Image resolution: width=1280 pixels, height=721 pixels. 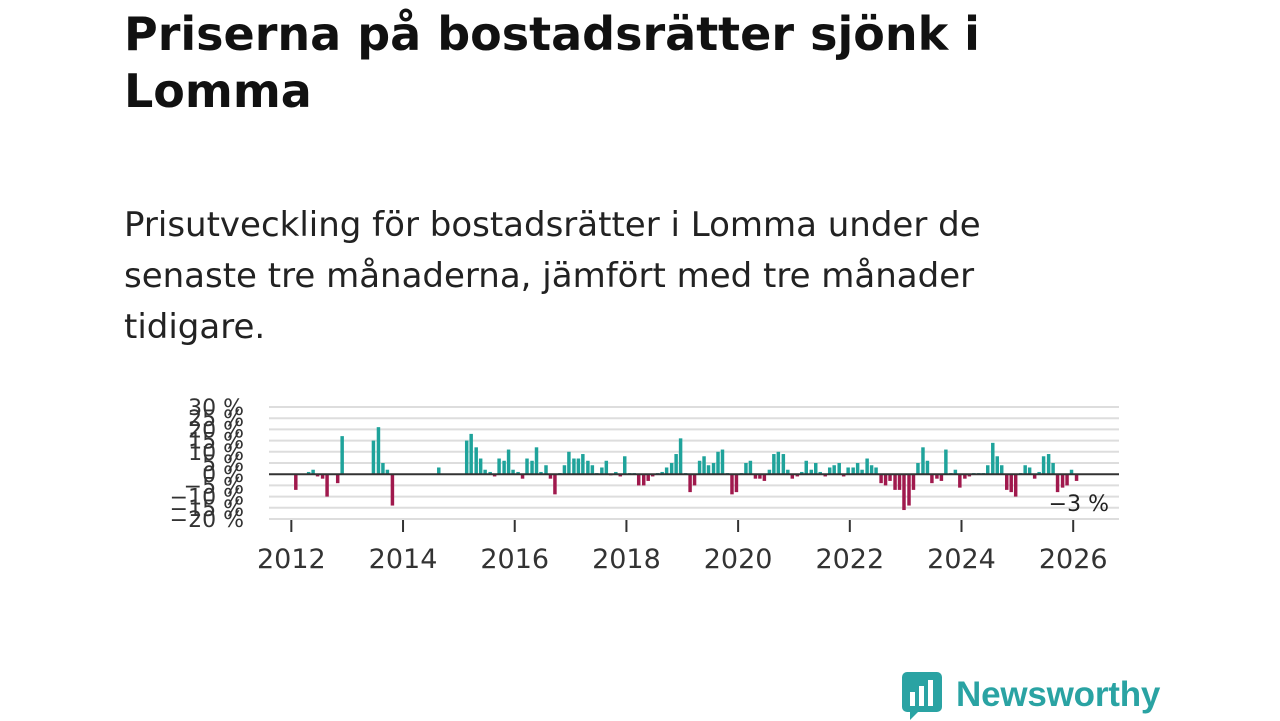 What do you see at coordinates (214, 486) in the screenshot?
I see `y-tick-label: −5 %` at bounding box center [214, 486].